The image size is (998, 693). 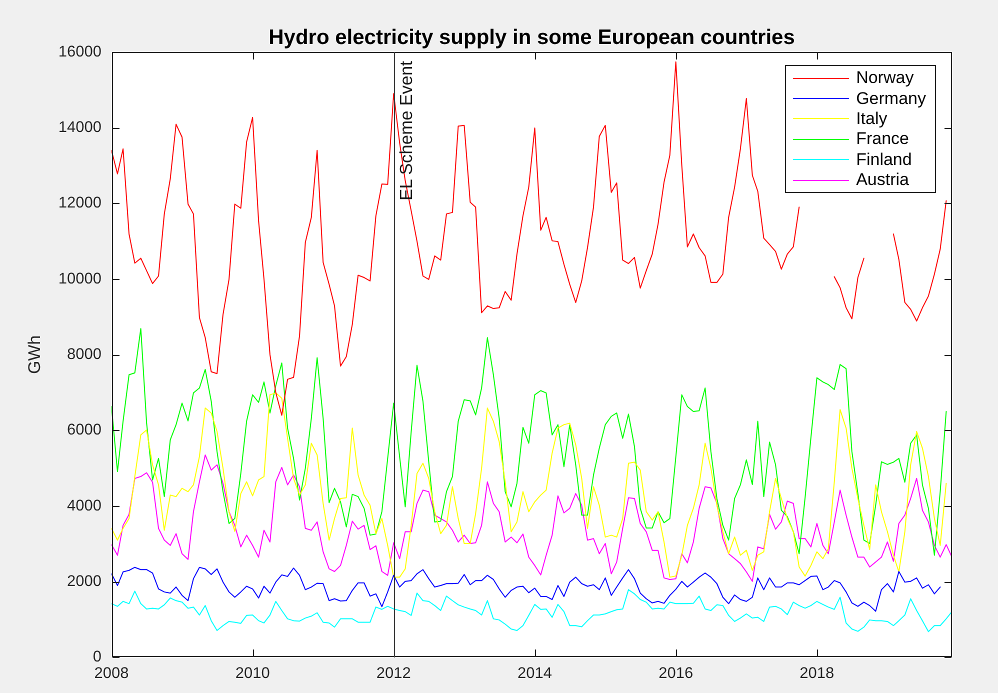 I want to click on ref-line-label: EL Scheme Event, so click(x=406, y=130).